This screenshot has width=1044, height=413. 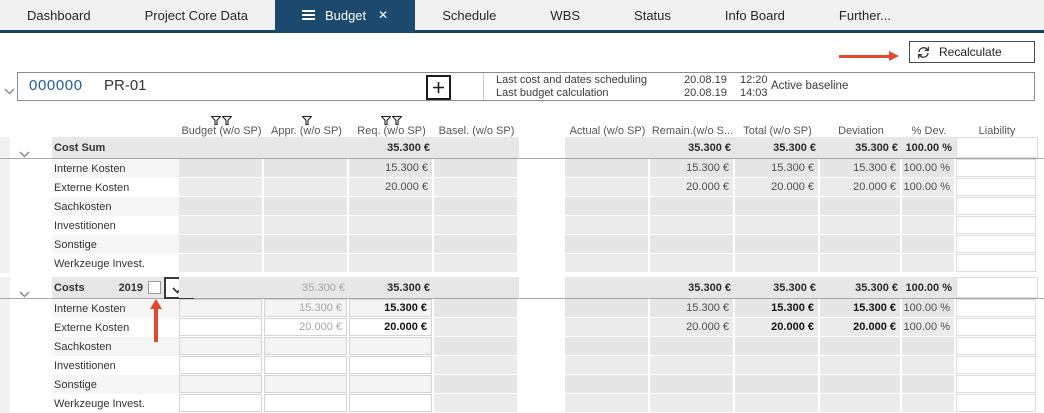 What do you see at coordinates (476, 123) in the screenshot?
I see `column-header-basel: Basel. (w/o SP)` at bounding box center [476, 123].